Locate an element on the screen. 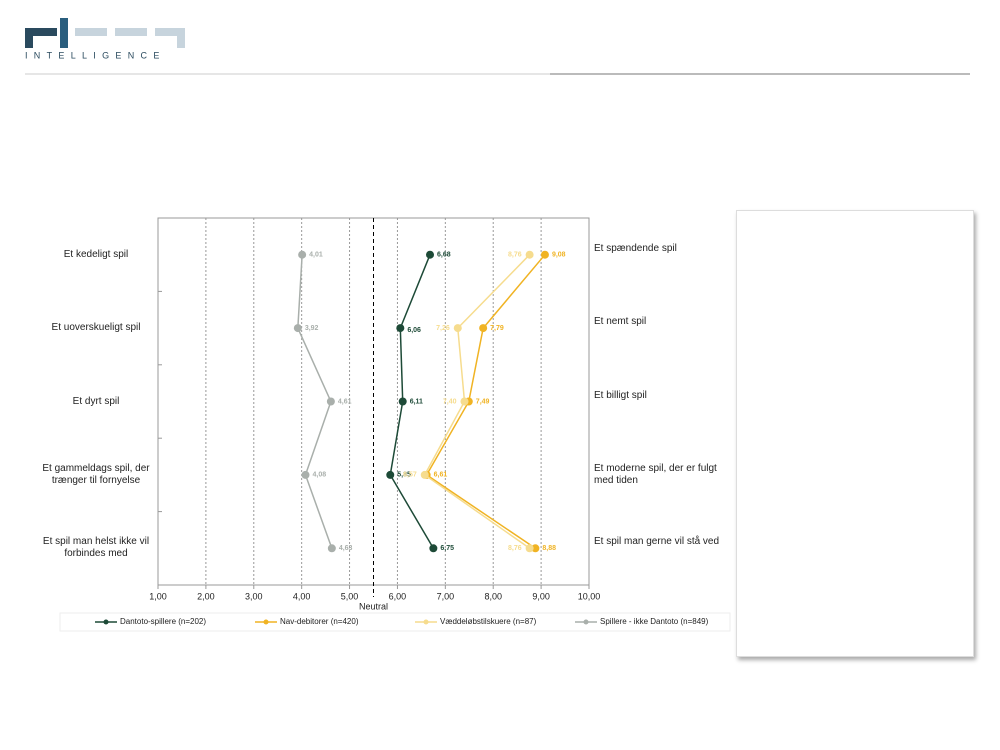 This screenshot has height=750, width=1000. x-tick-label: 10,00 is located at coordinates (589, 596).